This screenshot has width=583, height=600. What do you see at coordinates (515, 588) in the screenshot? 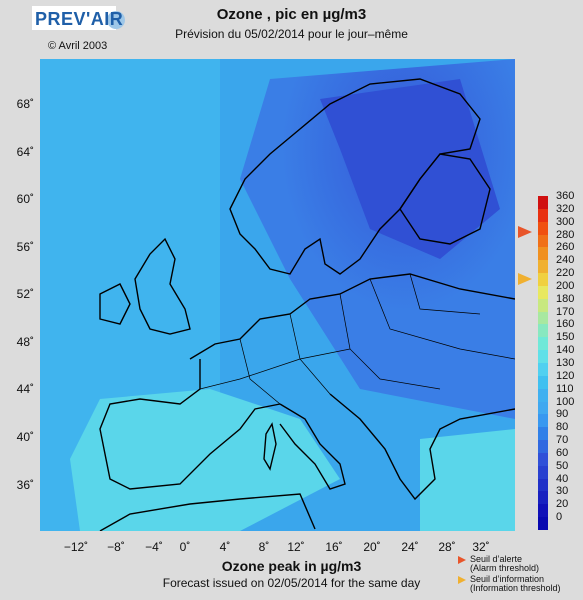
I see `info-label-en: (Information threshold)` at bounding box center [515, 588].